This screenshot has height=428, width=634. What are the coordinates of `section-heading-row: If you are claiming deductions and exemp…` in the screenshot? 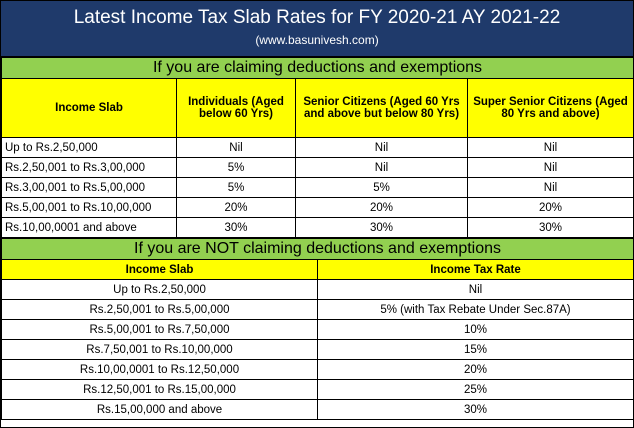 It's located at (317, 68).